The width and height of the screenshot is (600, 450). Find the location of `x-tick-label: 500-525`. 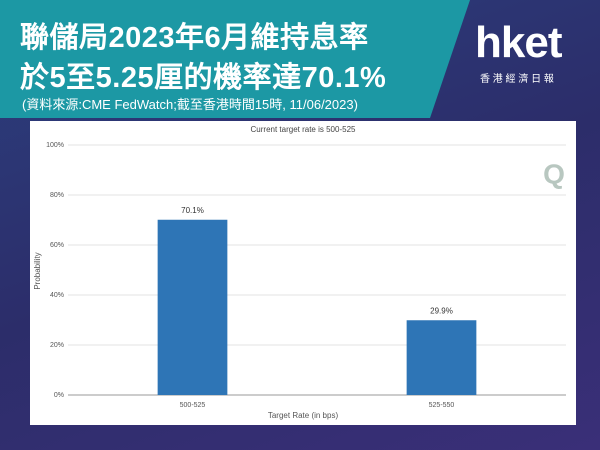

x-tick-label: 500-525 is located at coordinates (193, 405).